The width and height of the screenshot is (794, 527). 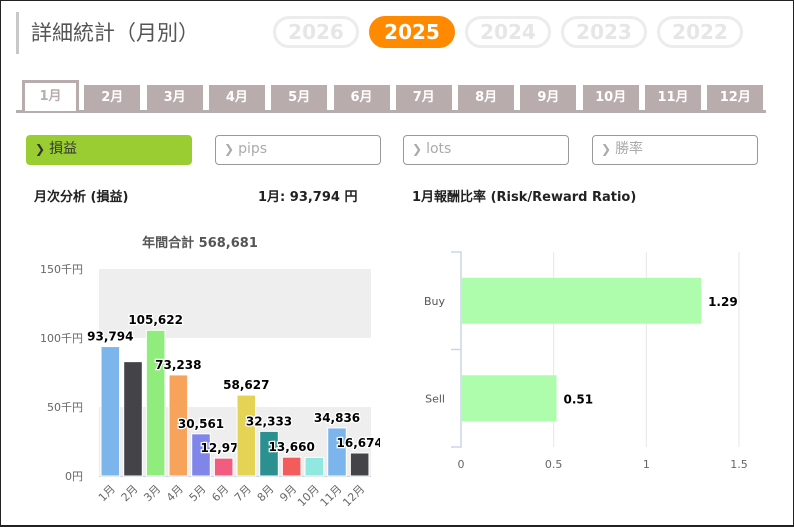 What do you see at coordinates (110, 337) in the screenshot?
I see `data-label: 93,794` at bounding box center [110, 337].